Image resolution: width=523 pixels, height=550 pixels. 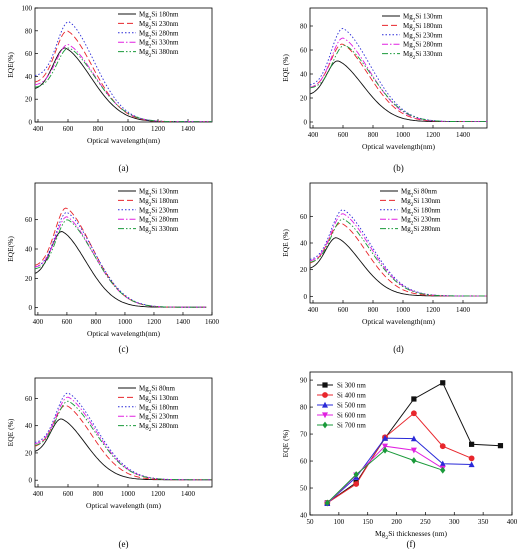 I want to click on x-tick-label: 250, so click(x=425, y=522).